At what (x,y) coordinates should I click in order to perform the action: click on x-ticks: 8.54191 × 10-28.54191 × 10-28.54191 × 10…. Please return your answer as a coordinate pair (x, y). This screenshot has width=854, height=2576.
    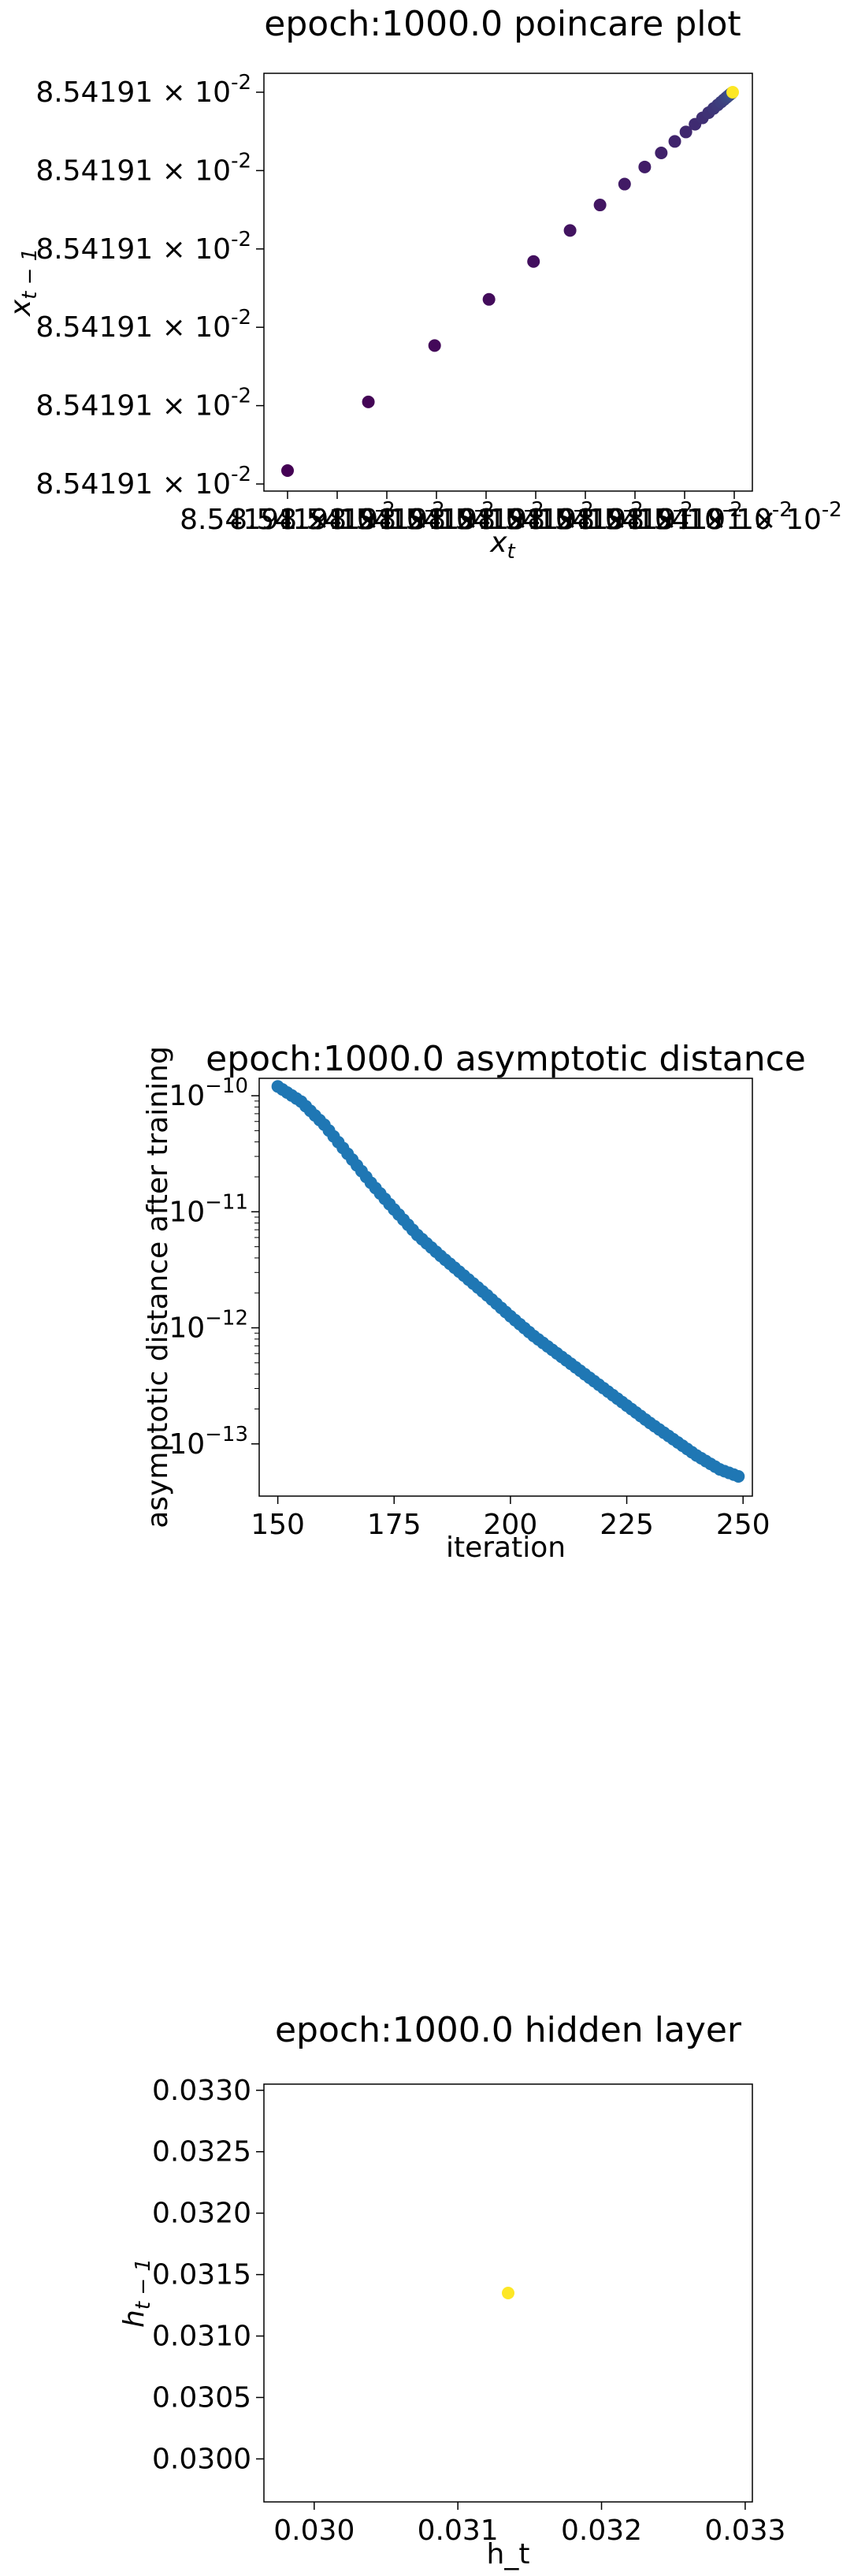
    Looking at the image, I should click on (511, 513).